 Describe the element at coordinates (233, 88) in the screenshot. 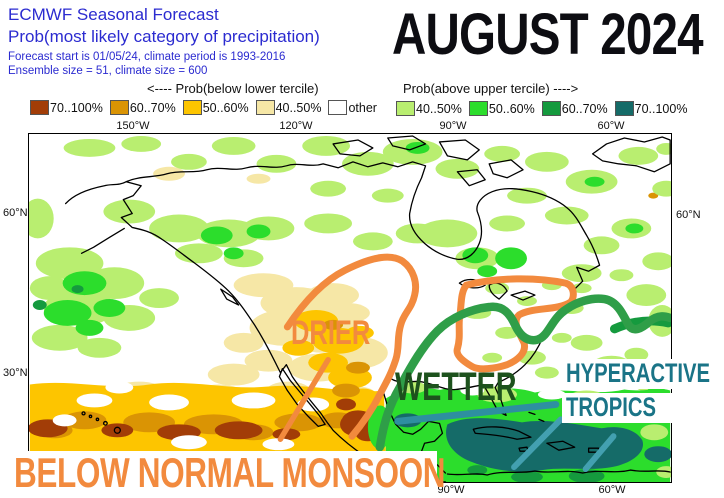

I see `legend-caption-below: <---- Prob(below lower tercile)` at that location.